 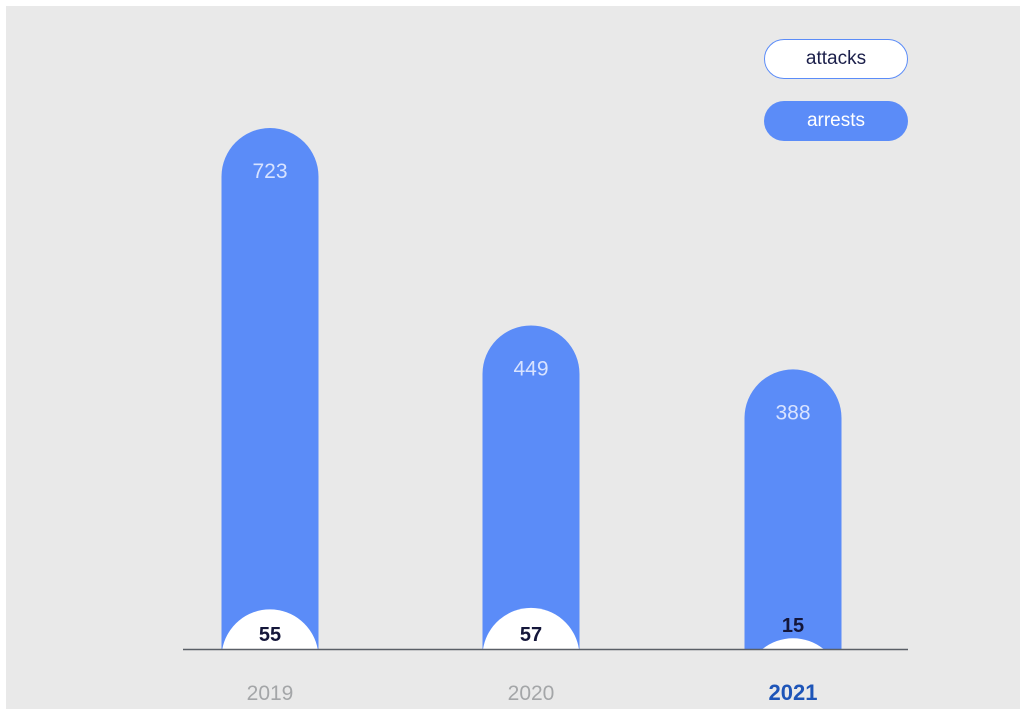 I want to click on x-tick-label: 2021, so click(x=793, y=692).